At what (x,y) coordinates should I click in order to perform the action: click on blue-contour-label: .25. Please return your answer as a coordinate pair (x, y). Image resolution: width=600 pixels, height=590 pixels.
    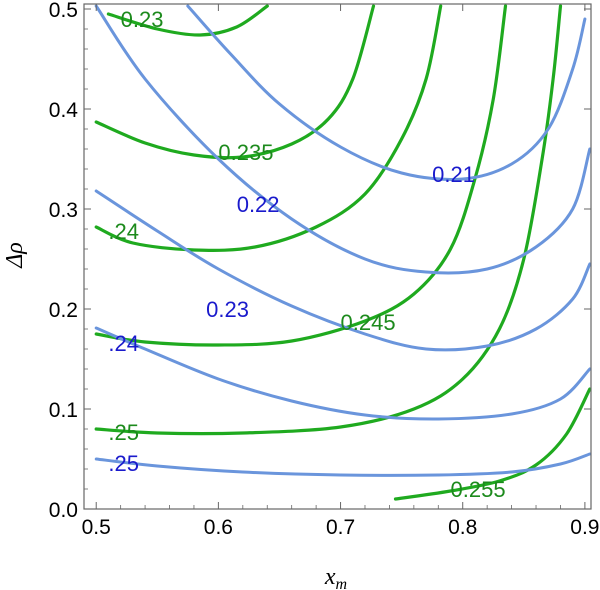
    Looking at the image, I should click on (123, 463).